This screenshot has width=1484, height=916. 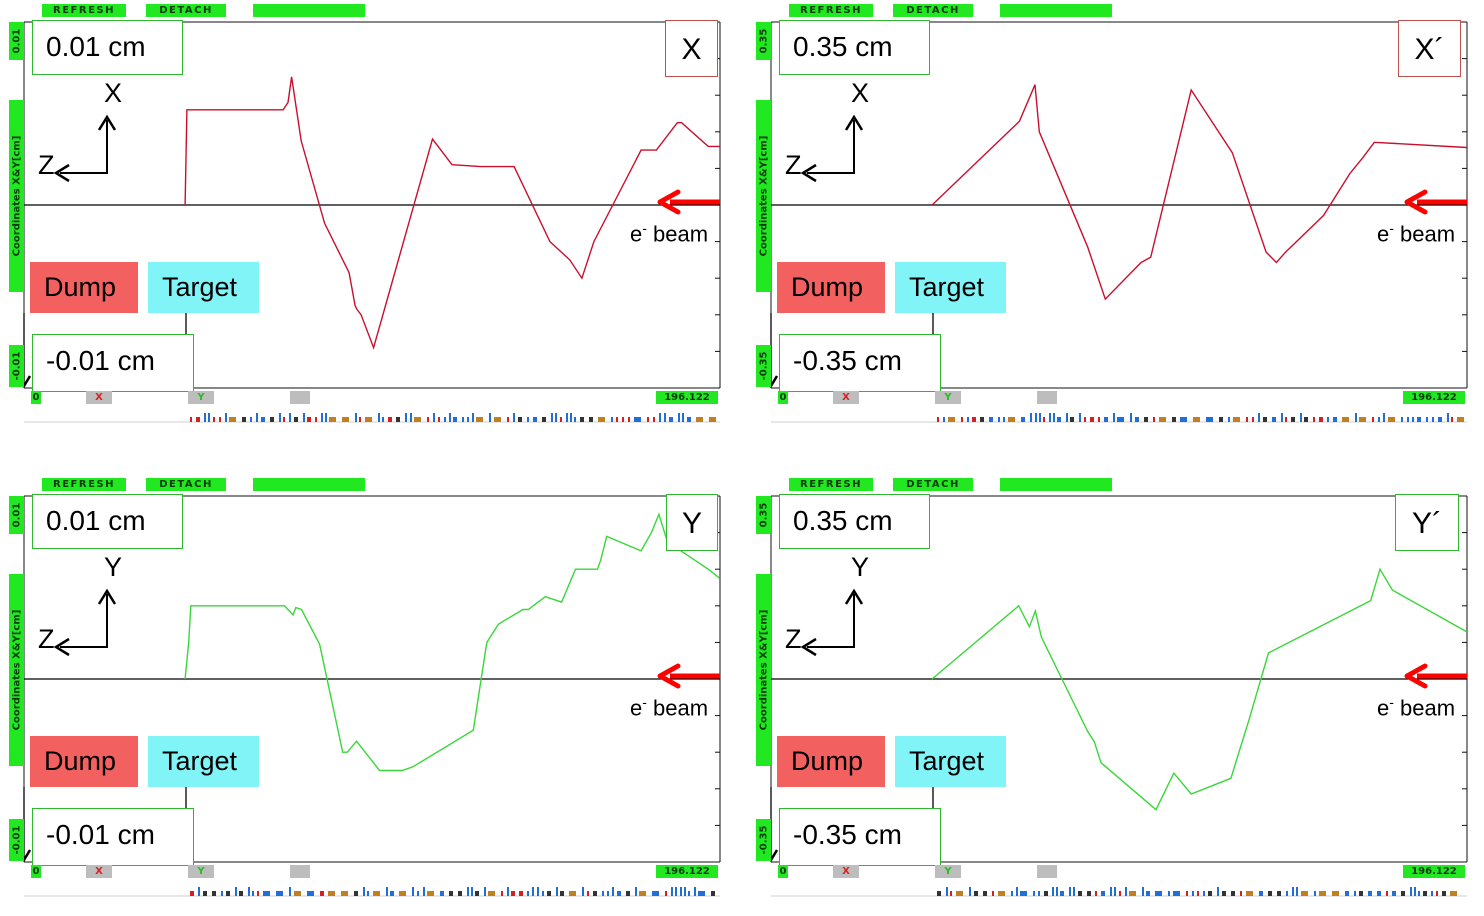 What do you see at coordinates (793, 165) in the screenshot?
I see `axis-horizontal-label: Z` at bounding box center [793, 165].